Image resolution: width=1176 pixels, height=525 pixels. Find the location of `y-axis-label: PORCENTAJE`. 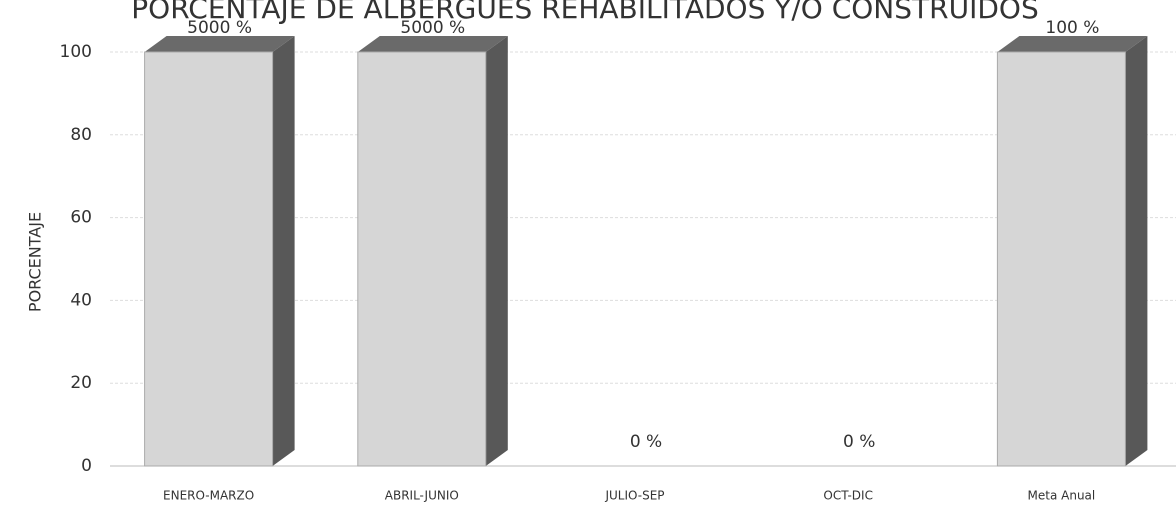

y-axis-label: PORCENTAJE is located at coordinates (35, 262).